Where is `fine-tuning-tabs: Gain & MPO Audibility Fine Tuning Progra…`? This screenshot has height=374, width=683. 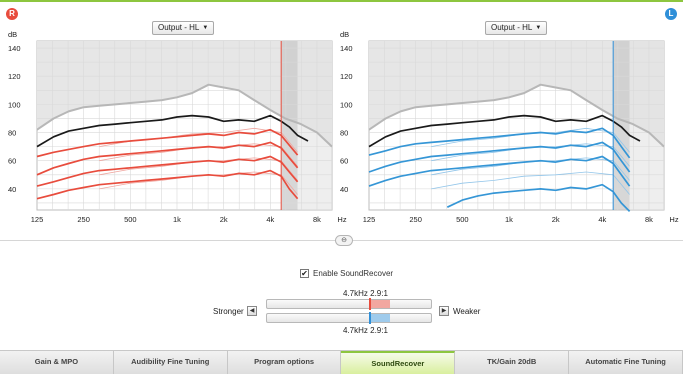
fine-tuning-tabs: Gain & MPO Audibility Fine Tuning Progra… is located at coordinates (341, 362).